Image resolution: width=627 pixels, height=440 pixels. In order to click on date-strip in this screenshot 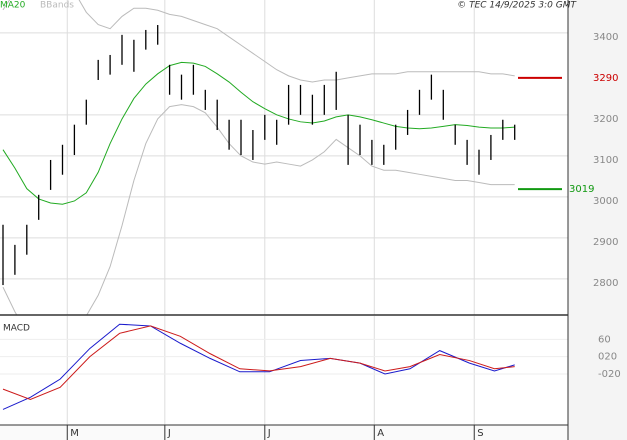, I will do `click(284, 432)`.